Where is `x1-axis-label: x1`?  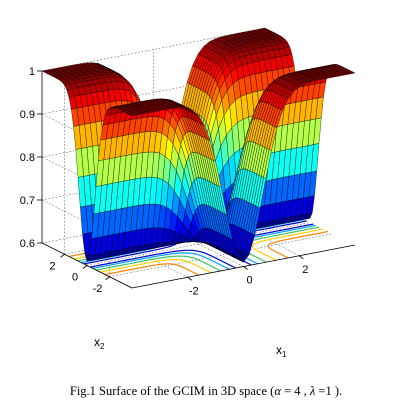
x1-axis-label: x1 is located at coordinates (281, 351).